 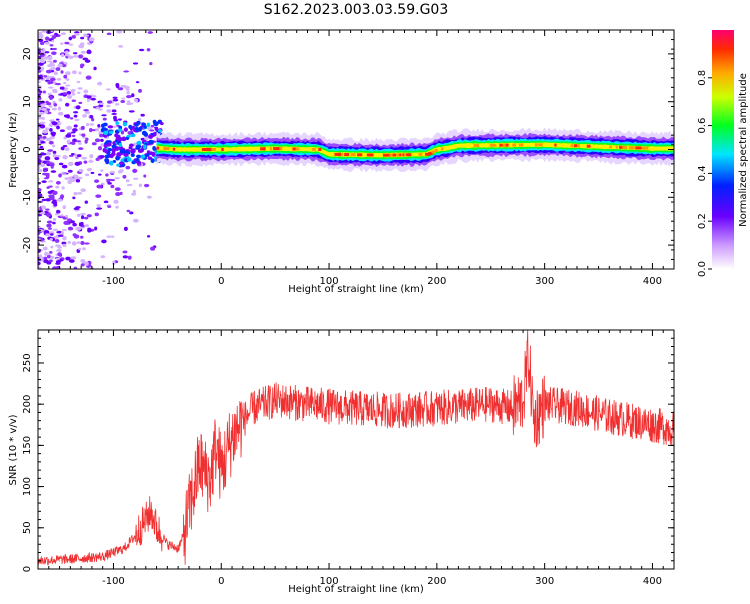 I want to click on snr-ytick-label: 50, so click(x=27, y=527).